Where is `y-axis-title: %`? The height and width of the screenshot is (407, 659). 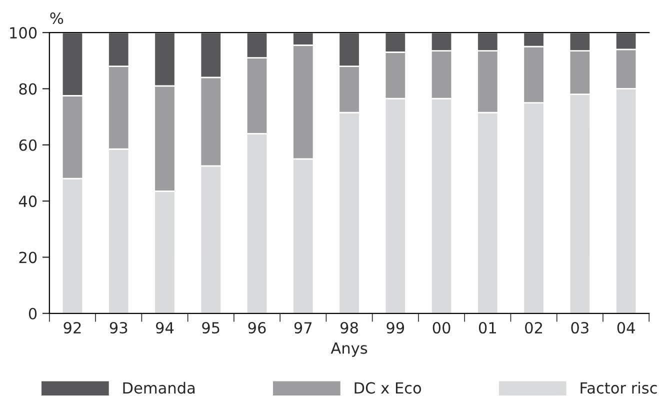 y-axis-title: % is located at coordinates (57, 18).